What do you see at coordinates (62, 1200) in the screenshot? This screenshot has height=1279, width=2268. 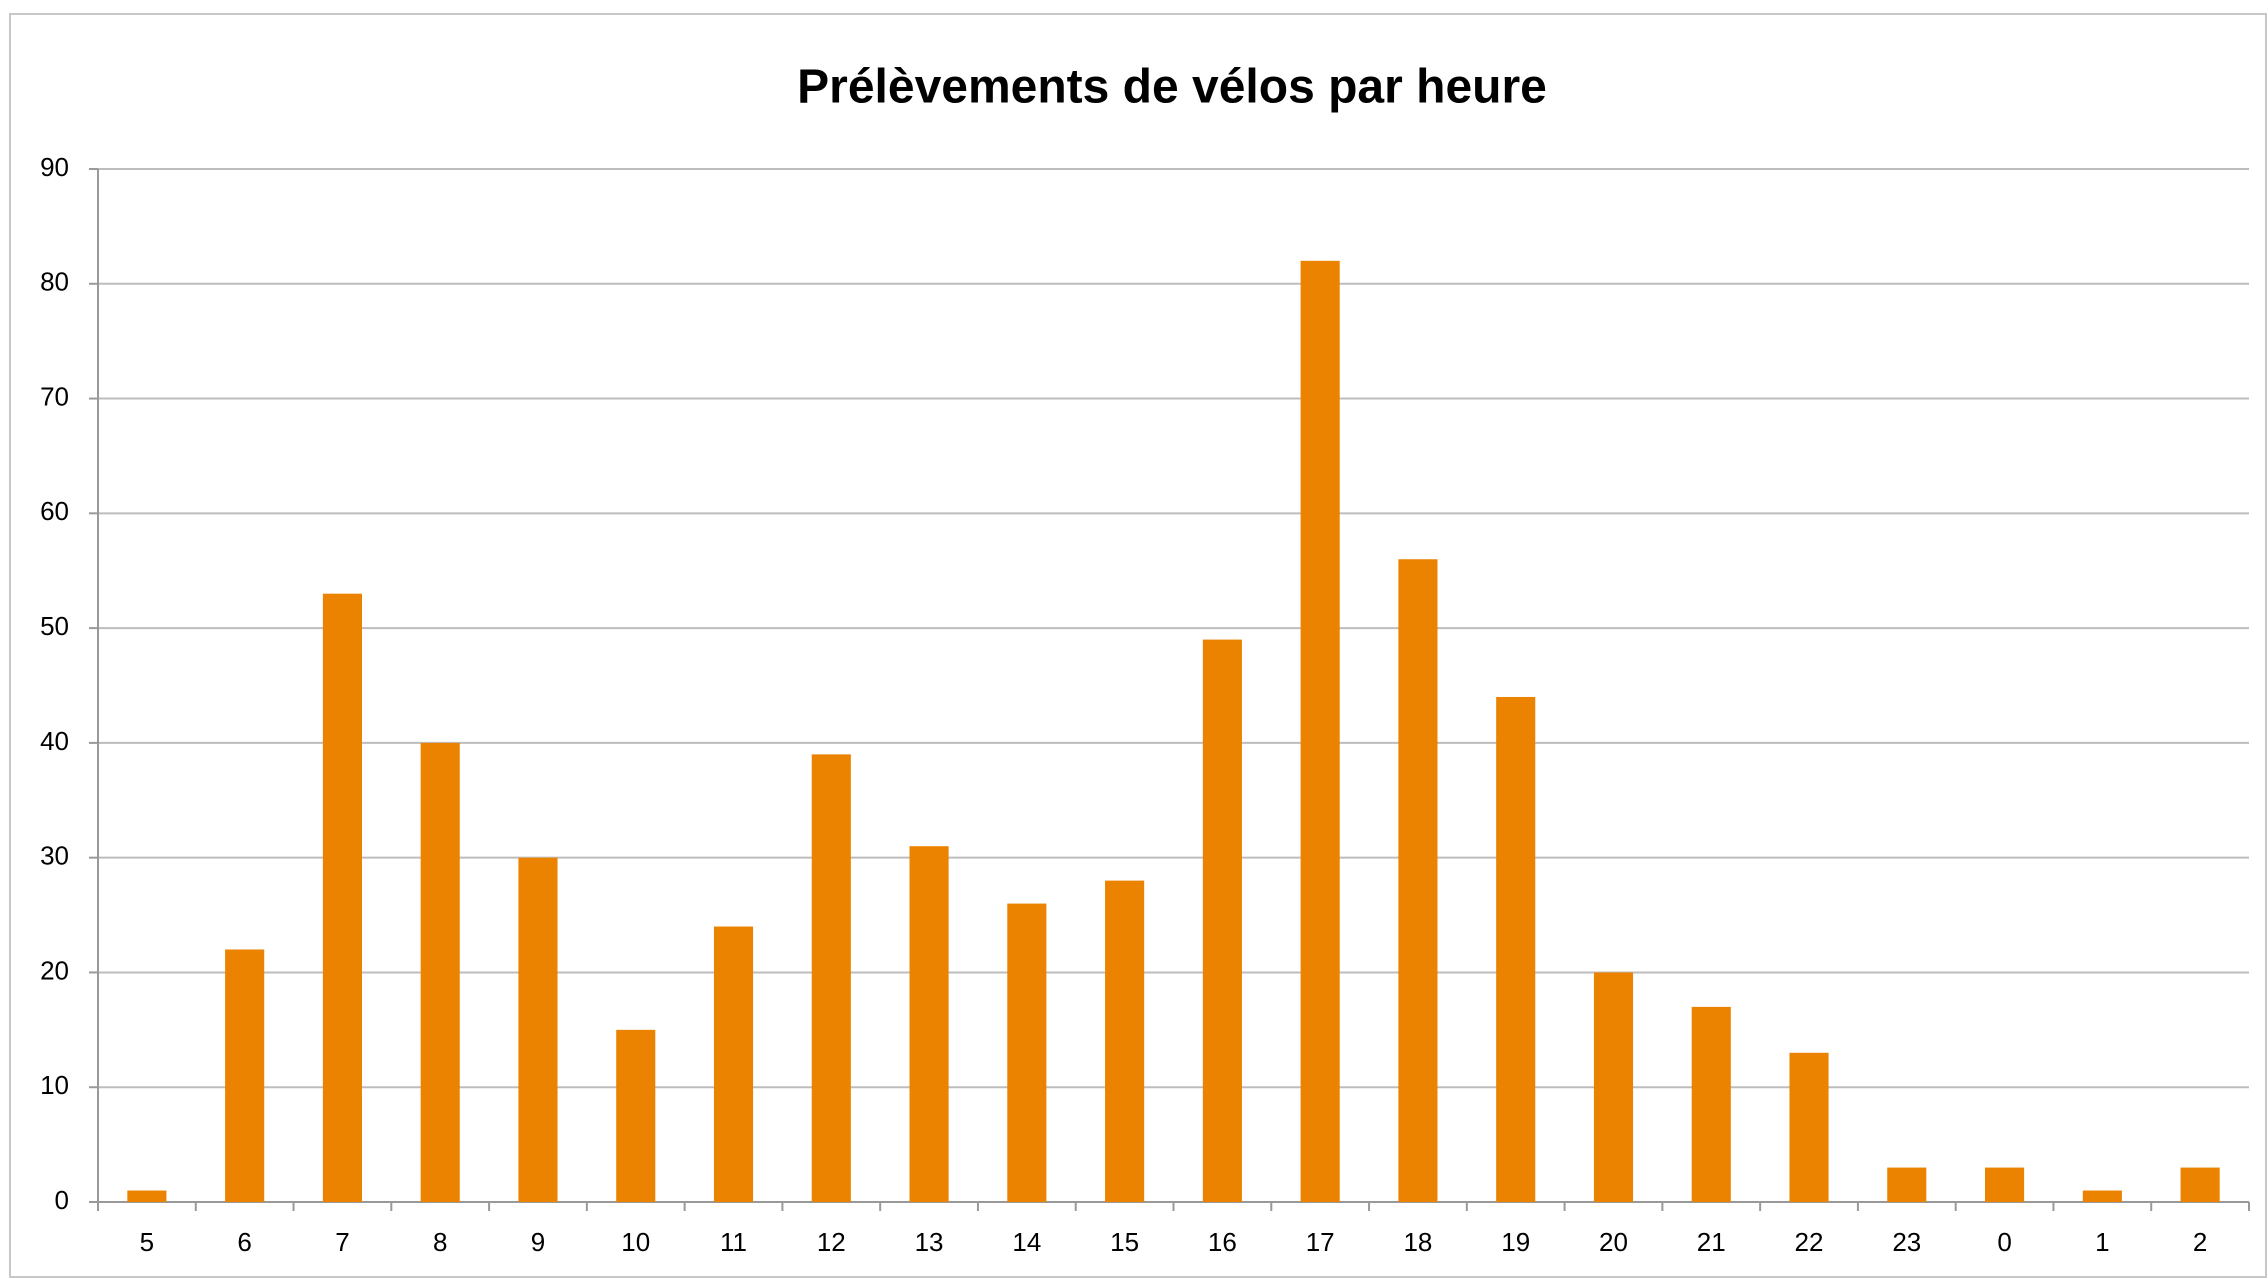 I see `y-tick-label: 0` at bounding box center [62, 1200].